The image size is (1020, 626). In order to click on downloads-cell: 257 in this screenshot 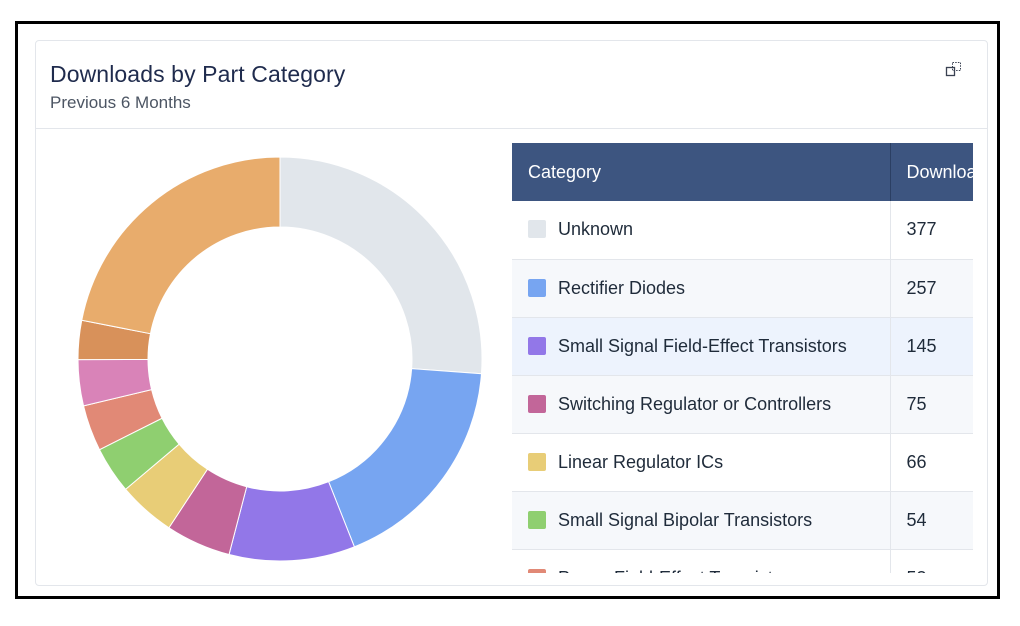, I will do `click(931, 288)`.